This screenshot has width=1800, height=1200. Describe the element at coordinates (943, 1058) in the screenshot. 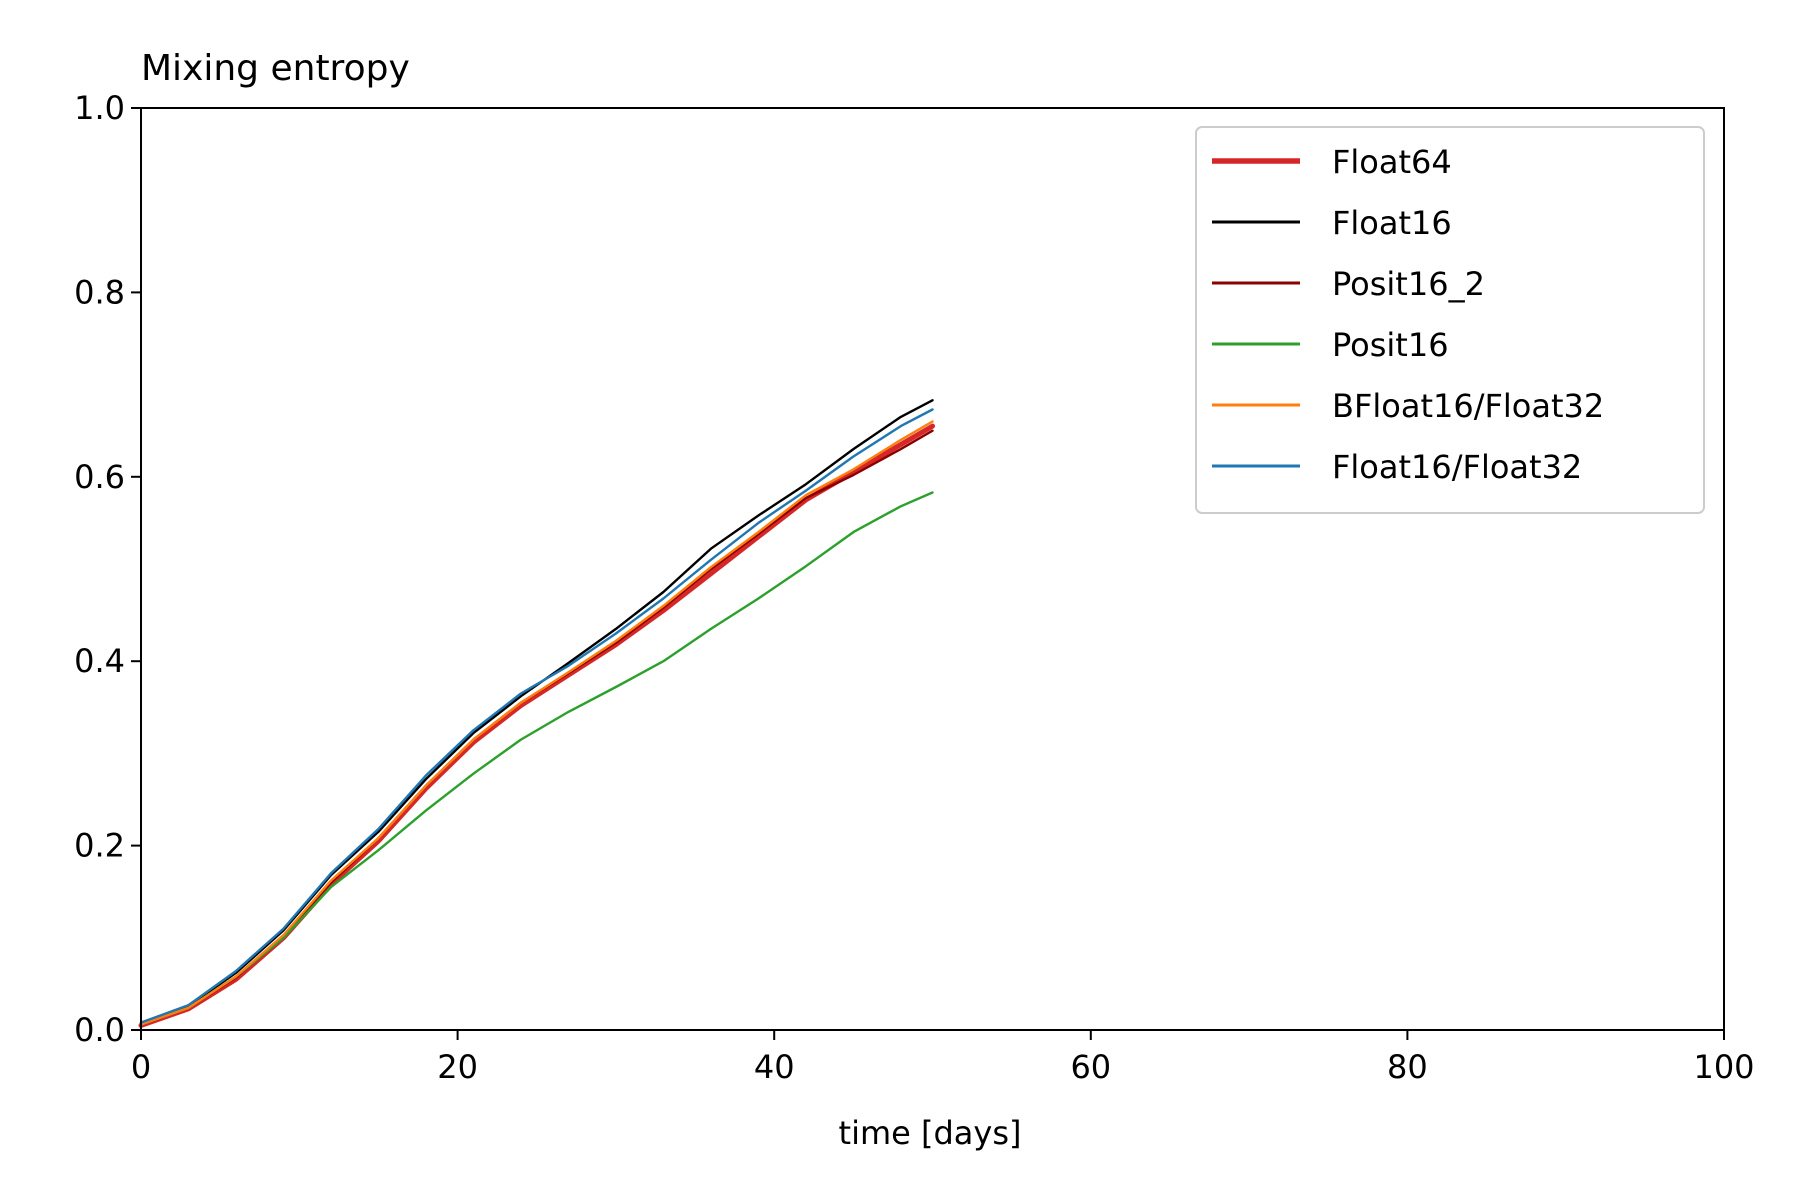

I see `x-axis: 0 20 40 60 80 100` at that location.